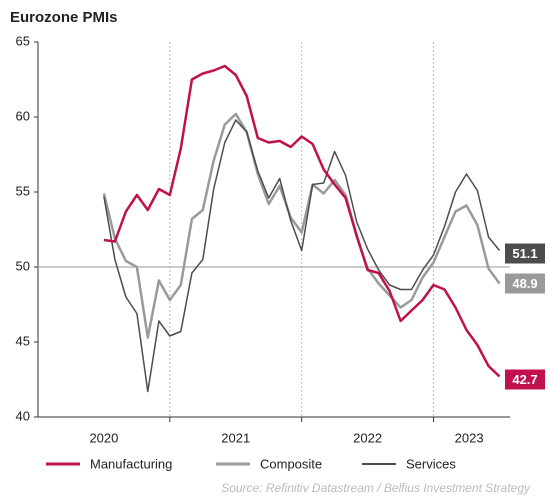 This screenshot has height=500, width=550. What do you see at coordinates (469, 437) in the screenshot?
I see `x-tick-label: 2023` at bounding box center [469, 437].